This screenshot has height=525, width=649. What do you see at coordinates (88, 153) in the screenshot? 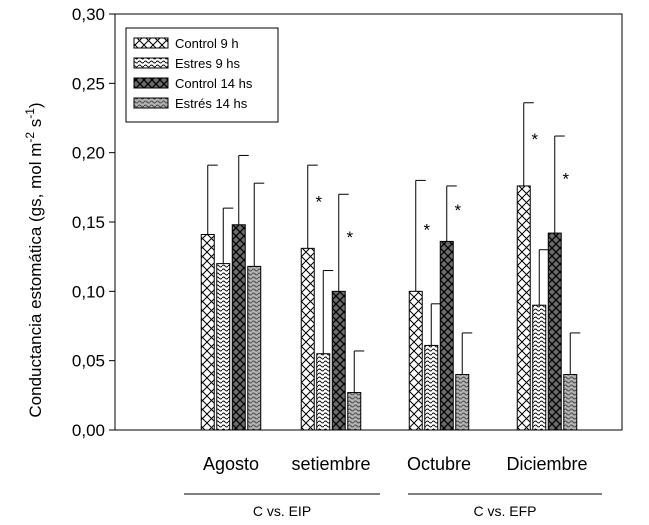
I see `y-tick-label: 0,20` at bounding box center [88, 153].